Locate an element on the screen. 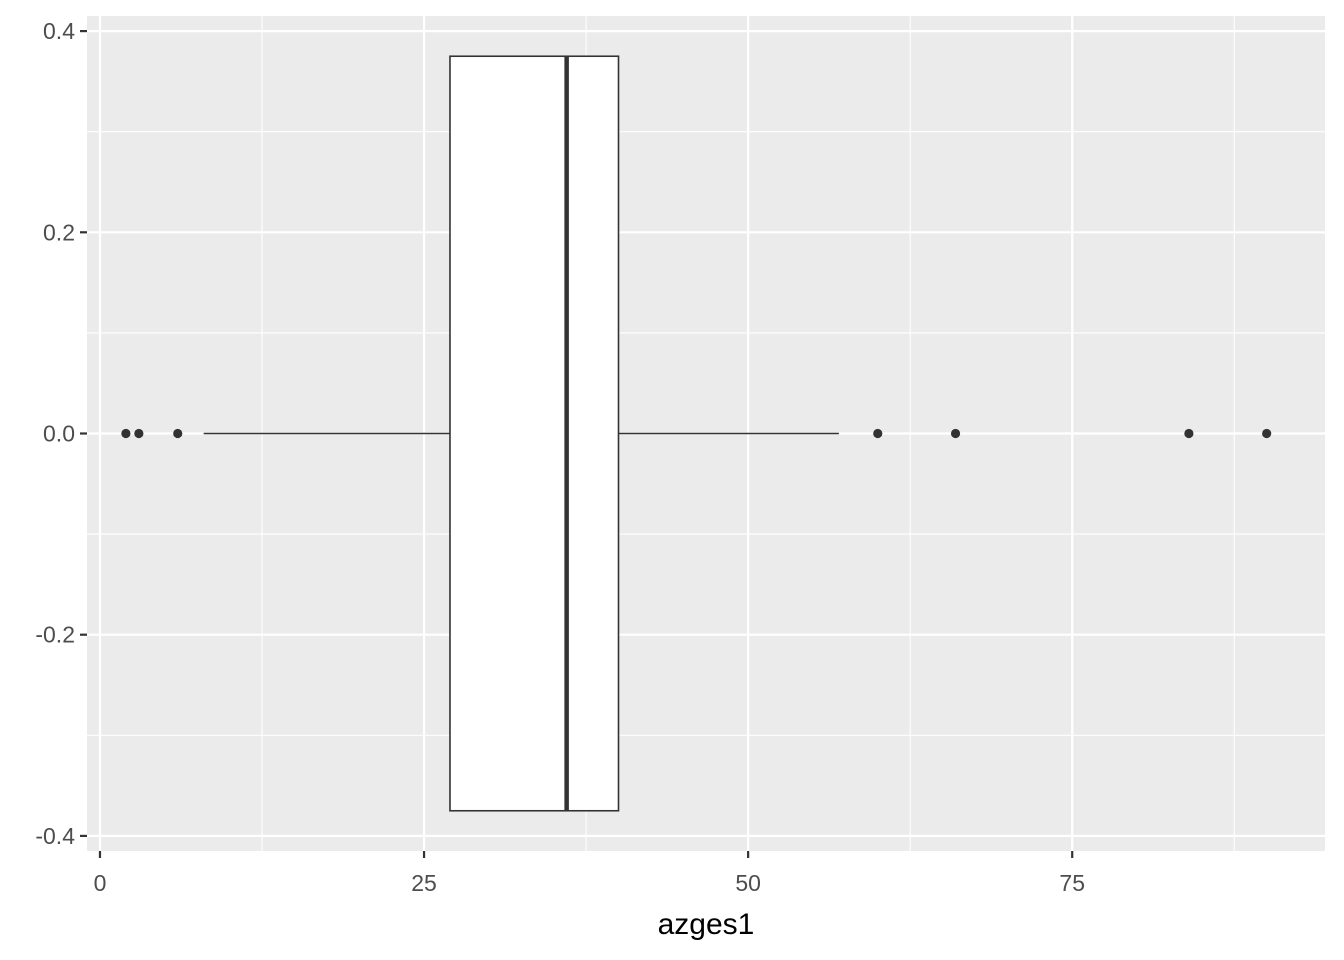 The image size is (1344, 960). x-axis-title: azges1 is located at coordinates (706, 924).